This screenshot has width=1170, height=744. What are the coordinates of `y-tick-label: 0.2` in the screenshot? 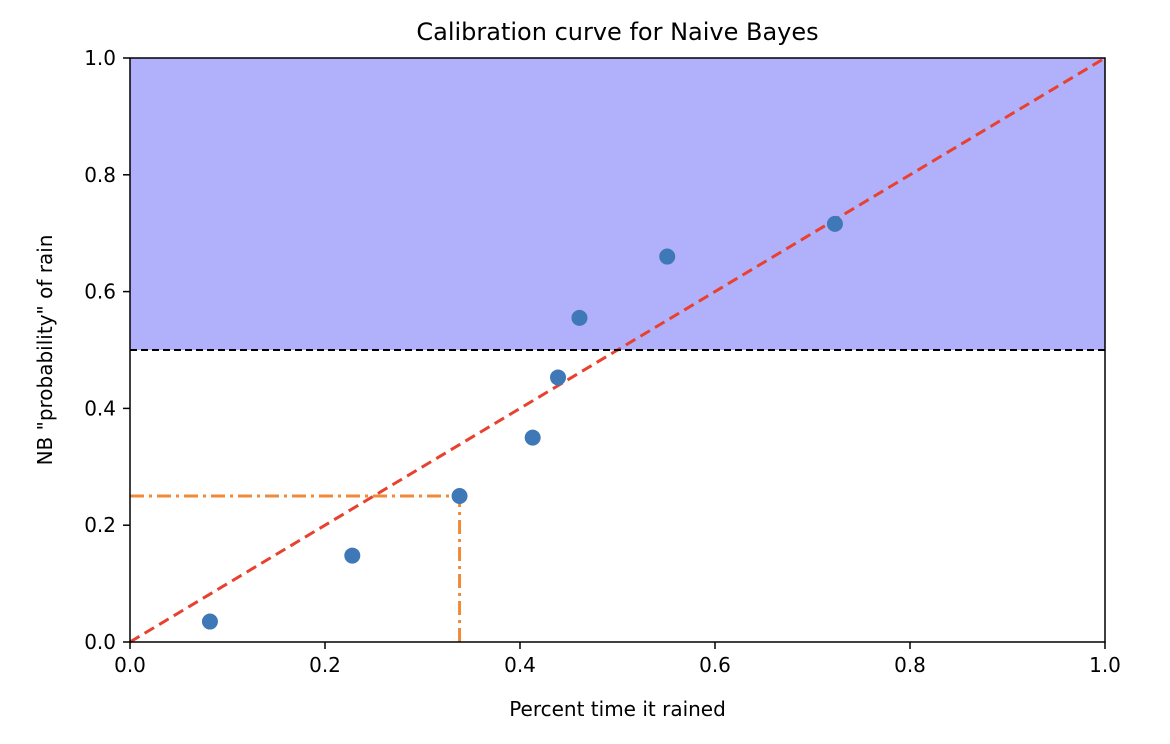 It's located at (100, 525).